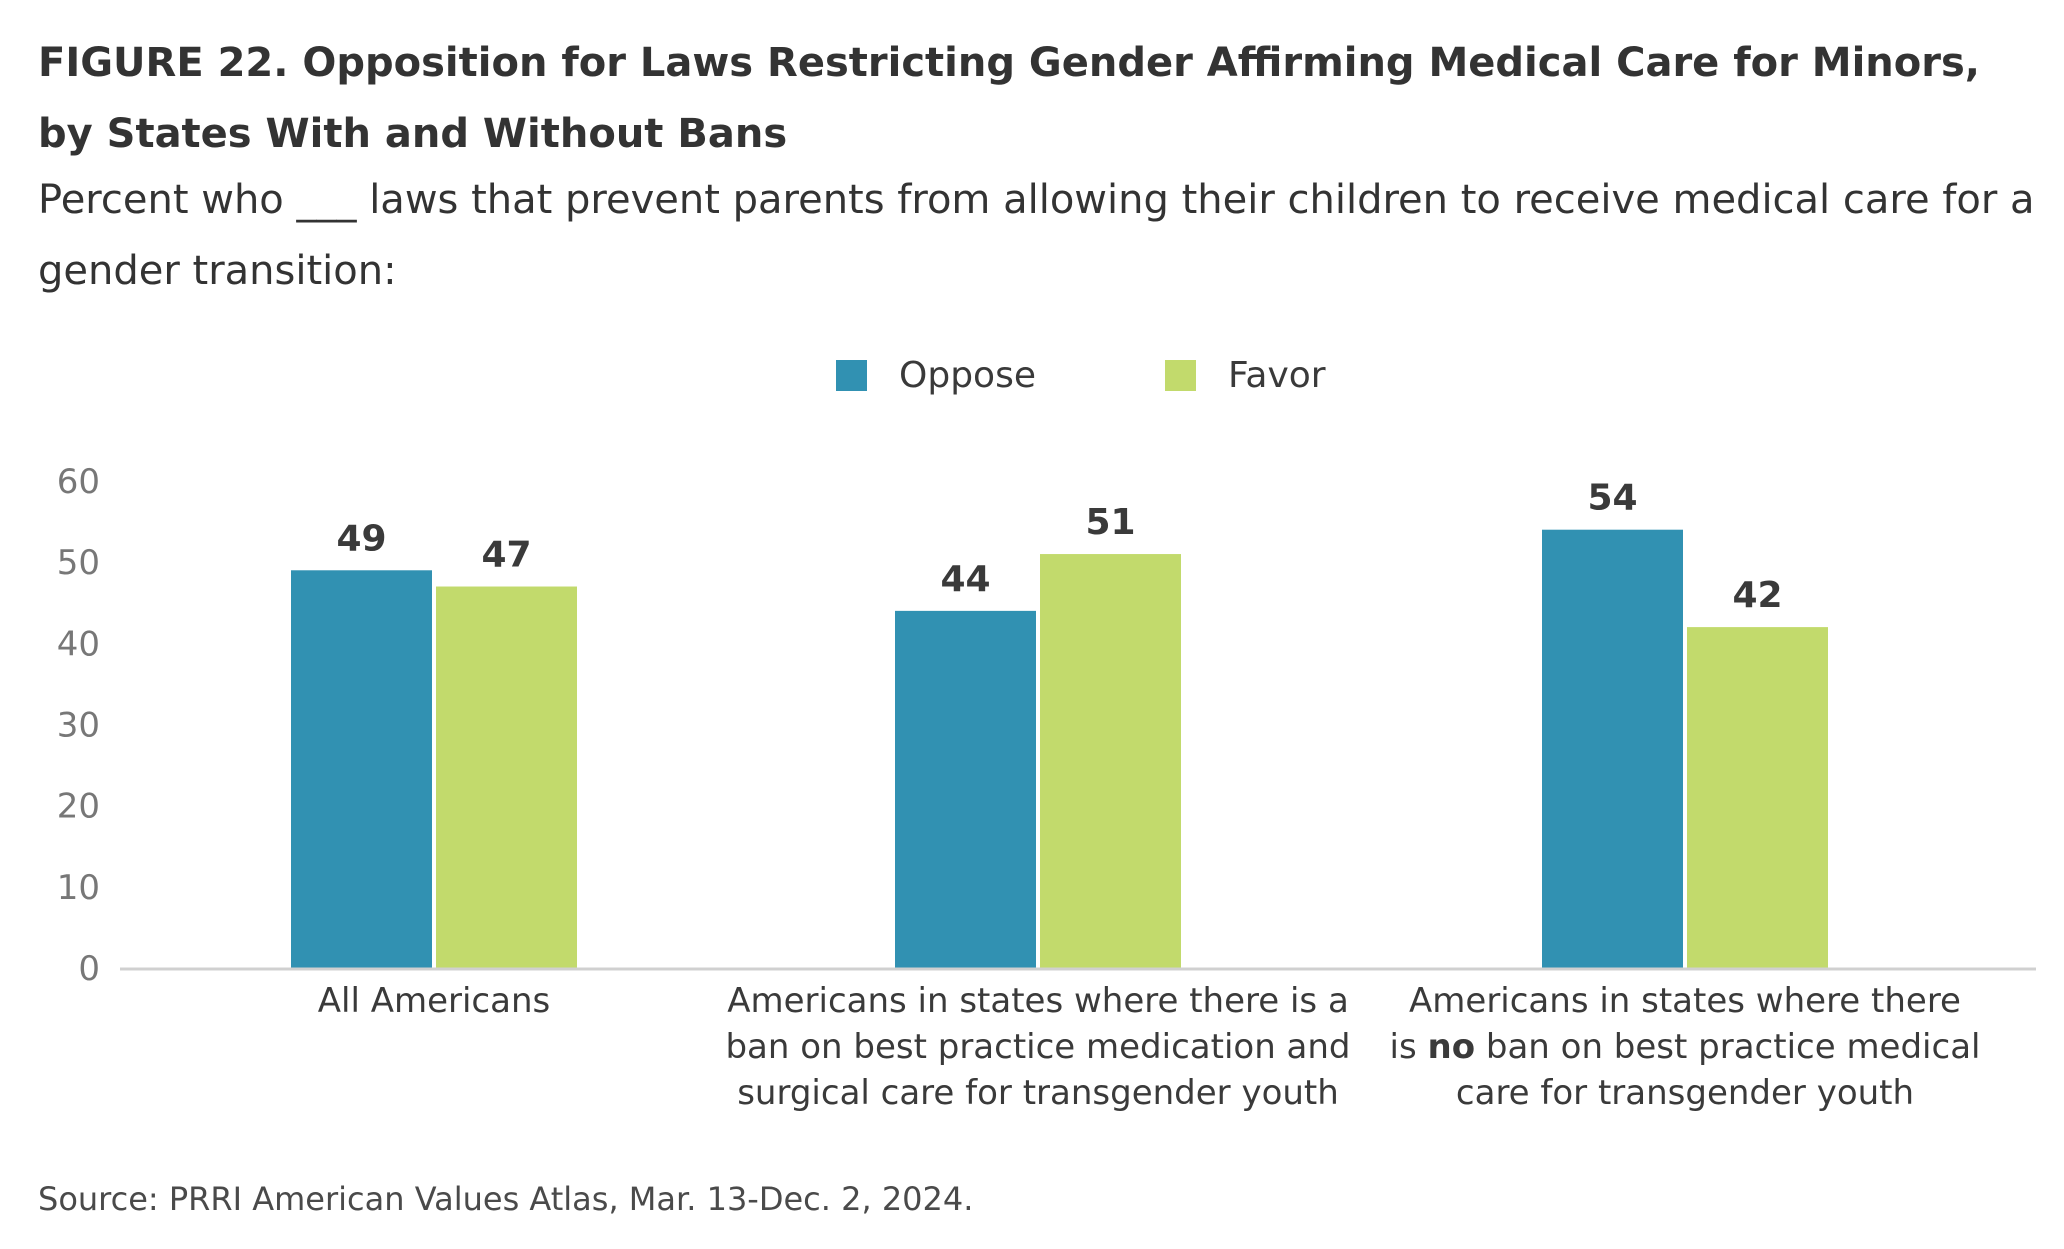  I want to click on category-label-line: surgical care for transgender youth, so click(1038, 1093).